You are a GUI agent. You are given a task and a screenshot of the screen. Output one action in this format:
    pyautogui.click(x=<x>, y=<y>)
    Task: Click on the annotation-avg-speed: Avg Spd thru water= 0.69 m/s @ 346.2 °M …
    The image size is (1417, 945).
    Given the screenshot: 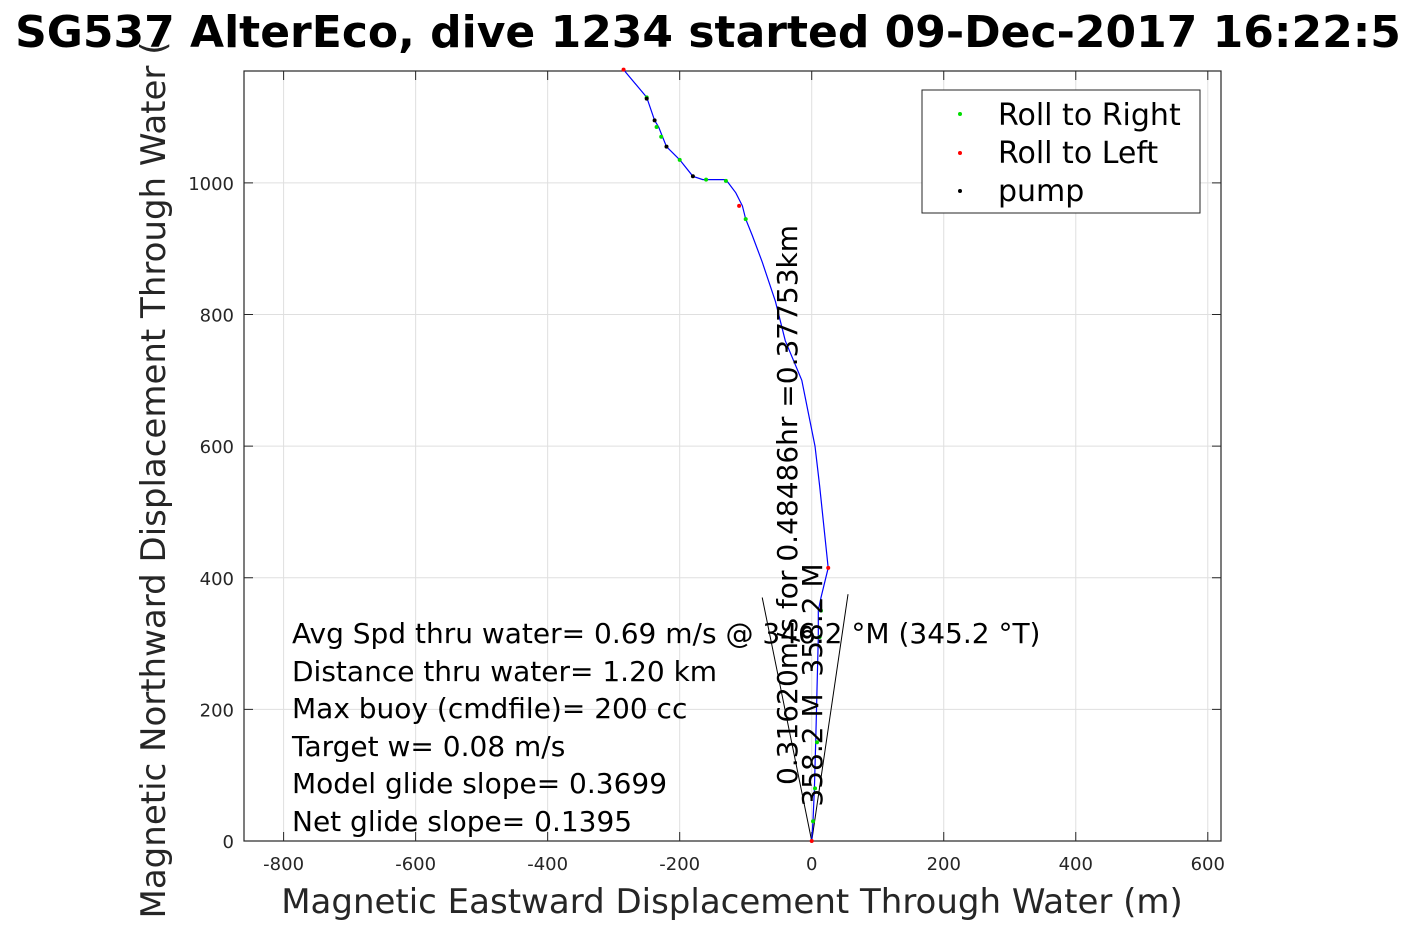 What is the action you would take?
    pyautogui.click(x=666, y=633)
    